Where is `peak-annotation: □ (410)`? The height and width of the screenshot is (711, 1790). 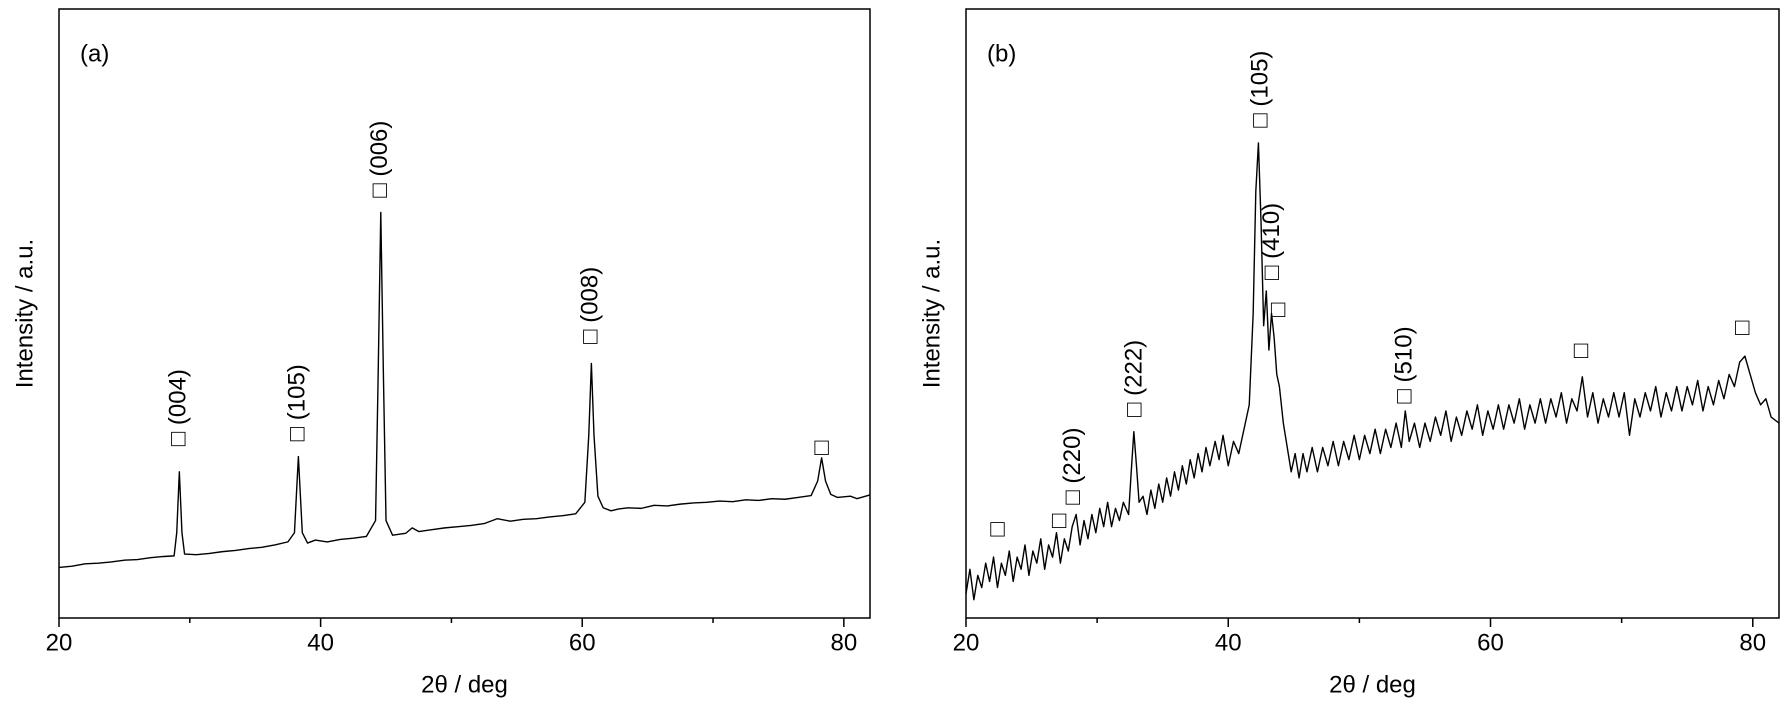
peak-annotation: □ (410) is located at coordinates (1271, 241).